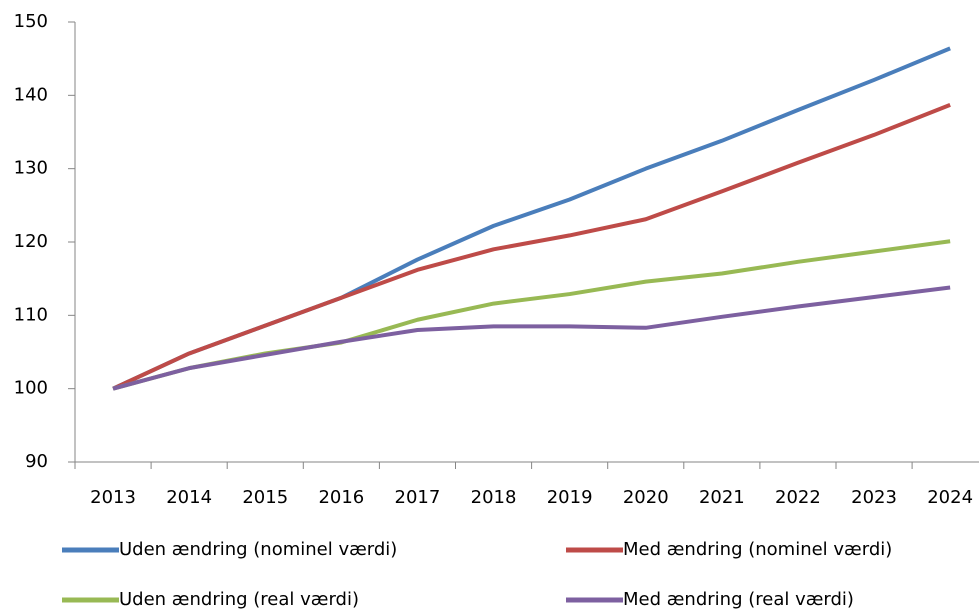 The width and height of the screenshot is (979, 612). I want to click on legend-label: Med ændring (nominel værdi), so click(757, 549).